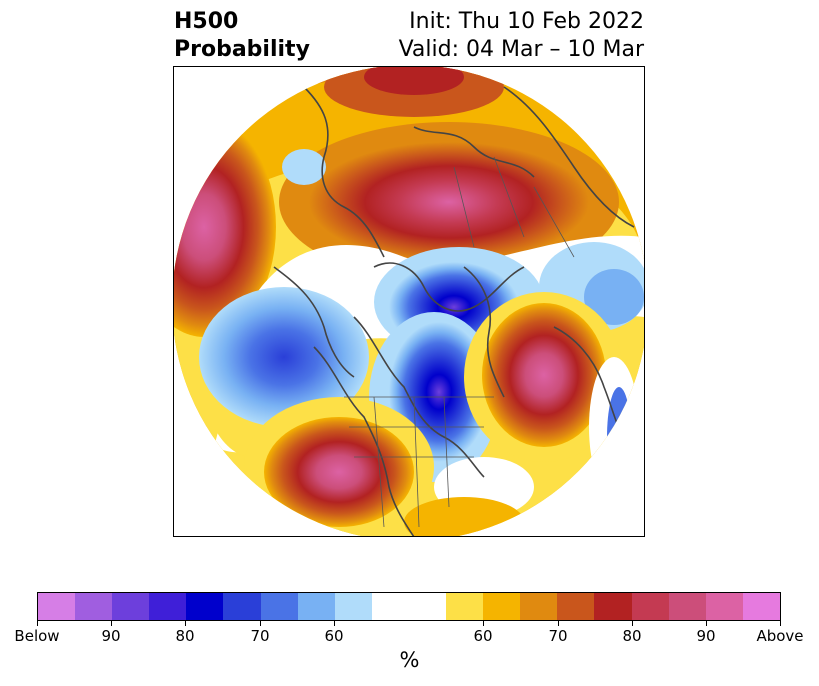 Image resolution: width=819 pixels, height=686 pixels. What do you see at coordinates (242, 36) in the screenshot?
I see `title-left: H500 Probability` at bounding box center [242, 36].